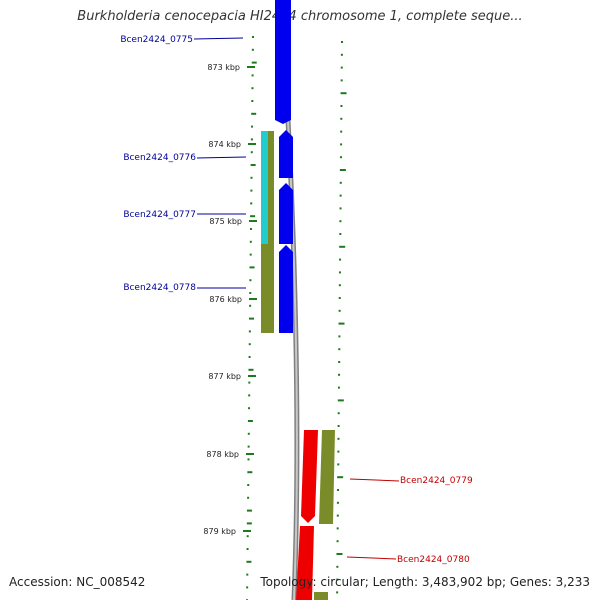  I want to click on gc-skew-track-outer, so click(341, 317).